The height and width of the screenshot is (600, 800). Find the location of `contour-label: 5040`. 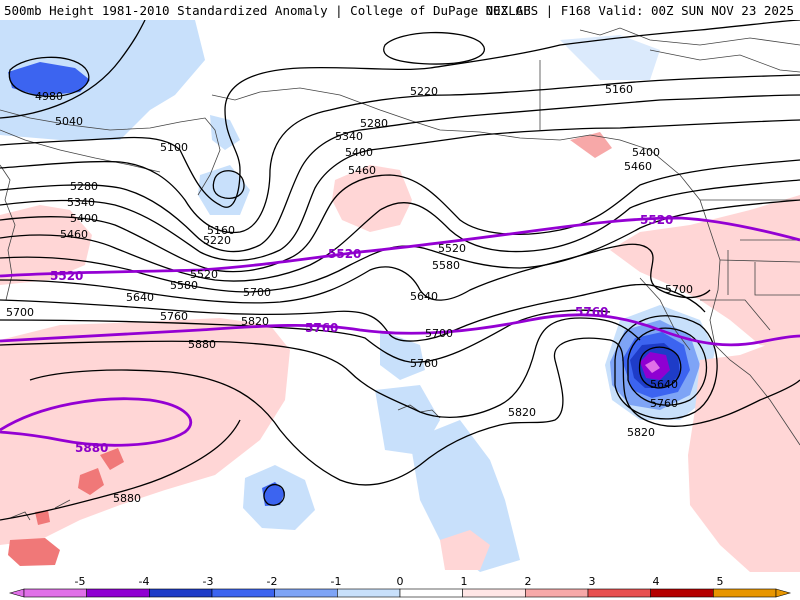

contour-label: 5040 is located at coordinates (69, 121).